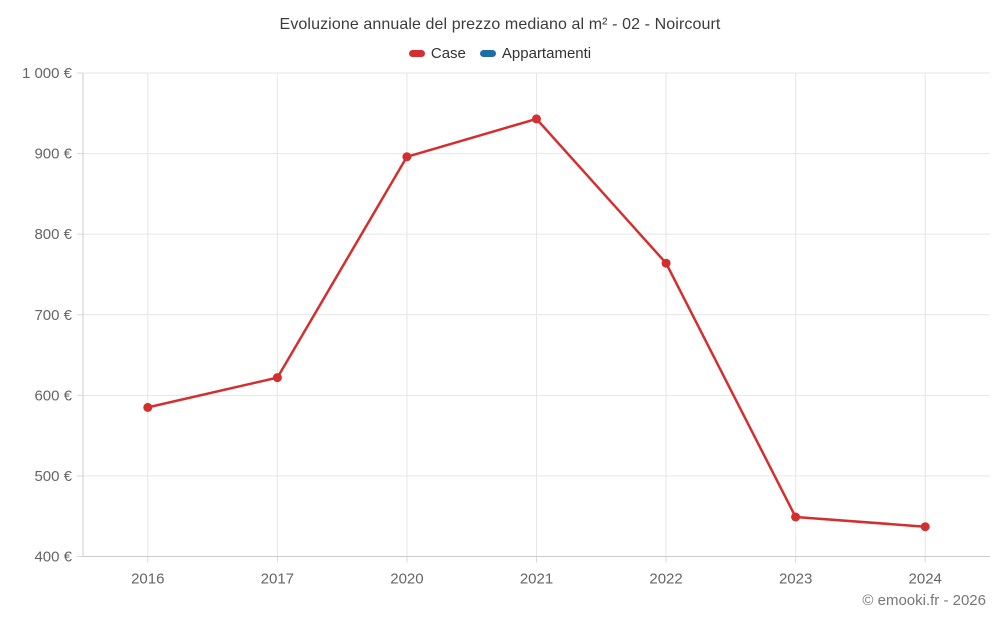  I want to click on point-case-2021, so click(536, 119).